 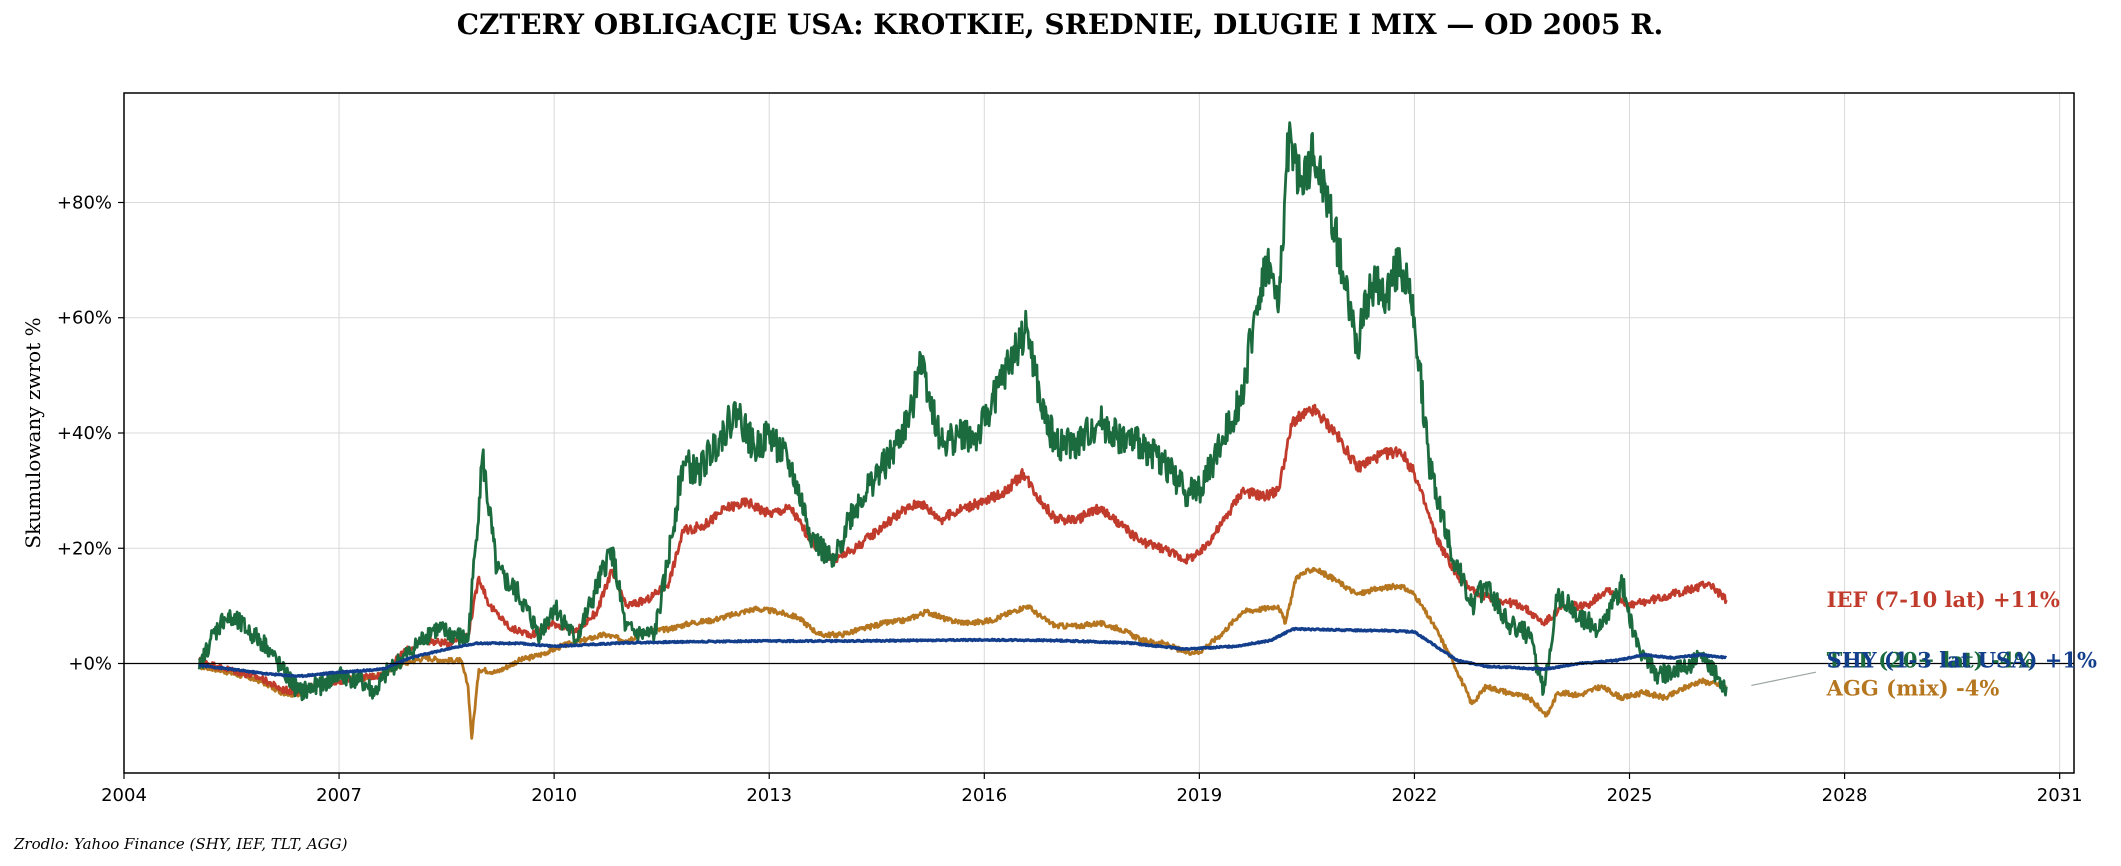 I want to click on x-tick-label: 2013, so click(x=769, y=795).